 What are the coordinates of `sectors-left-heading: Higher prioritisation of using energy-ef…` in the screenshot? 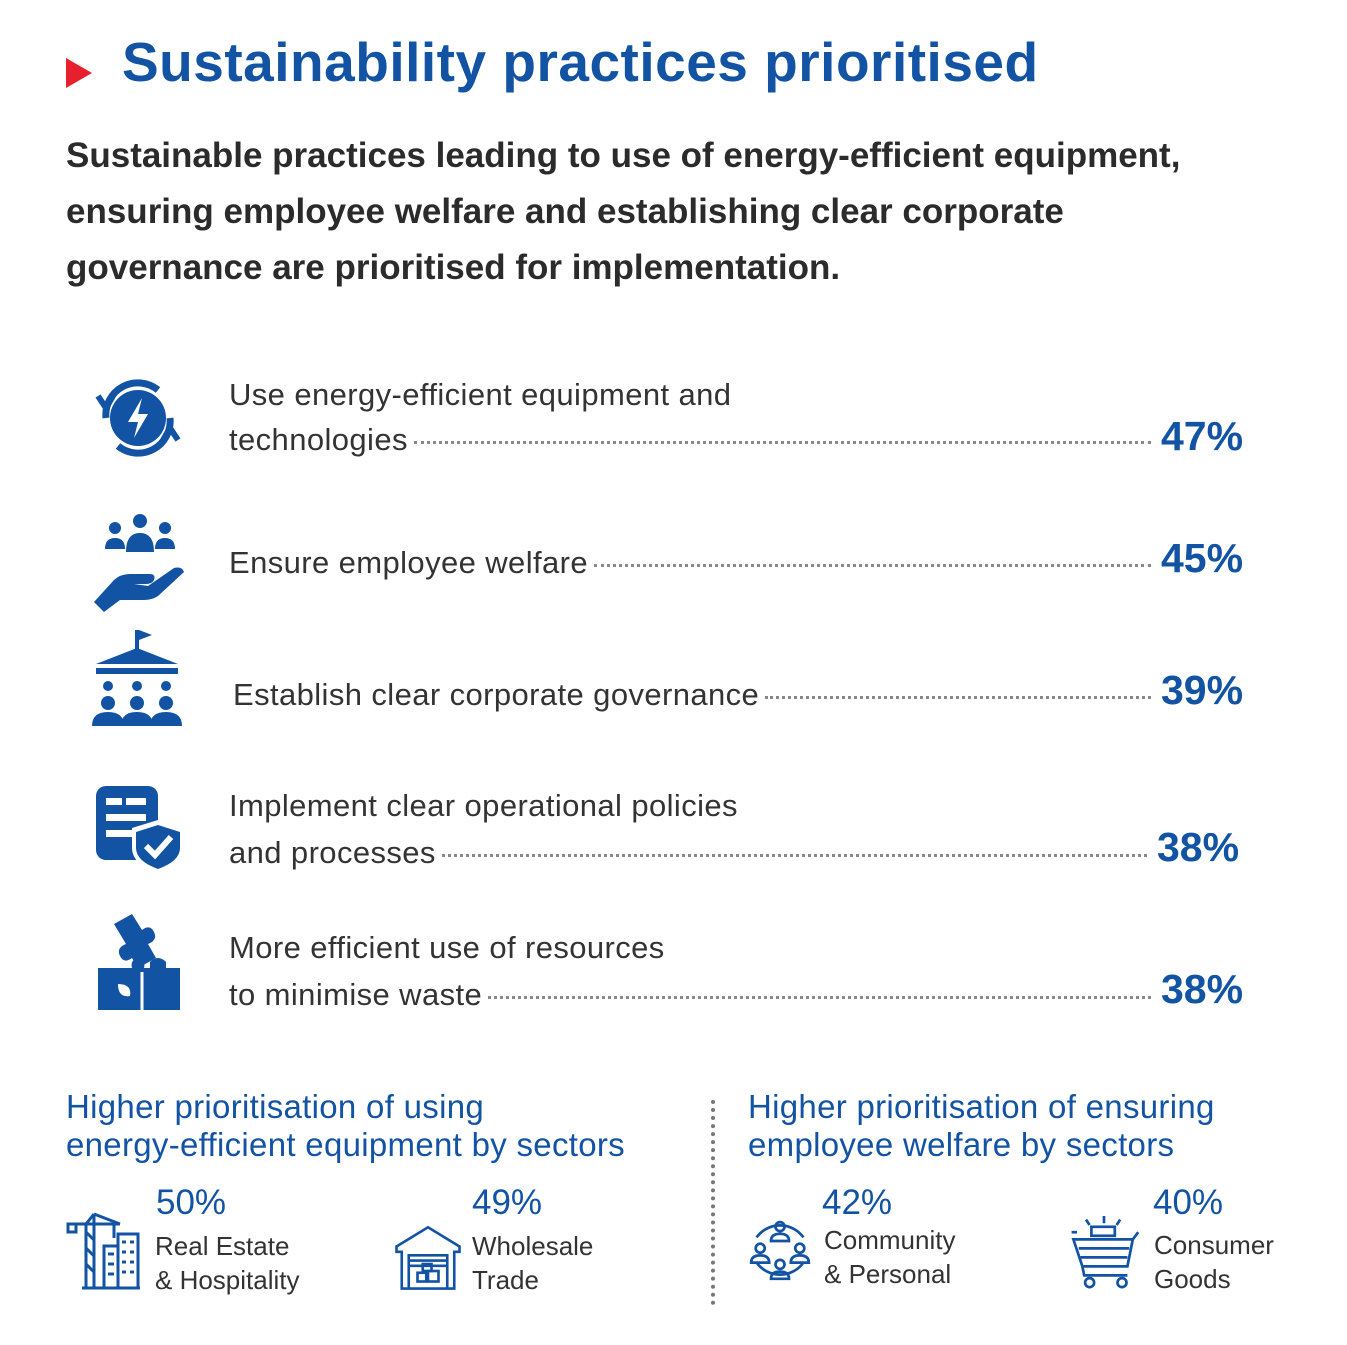 It's located at (345, 1126).